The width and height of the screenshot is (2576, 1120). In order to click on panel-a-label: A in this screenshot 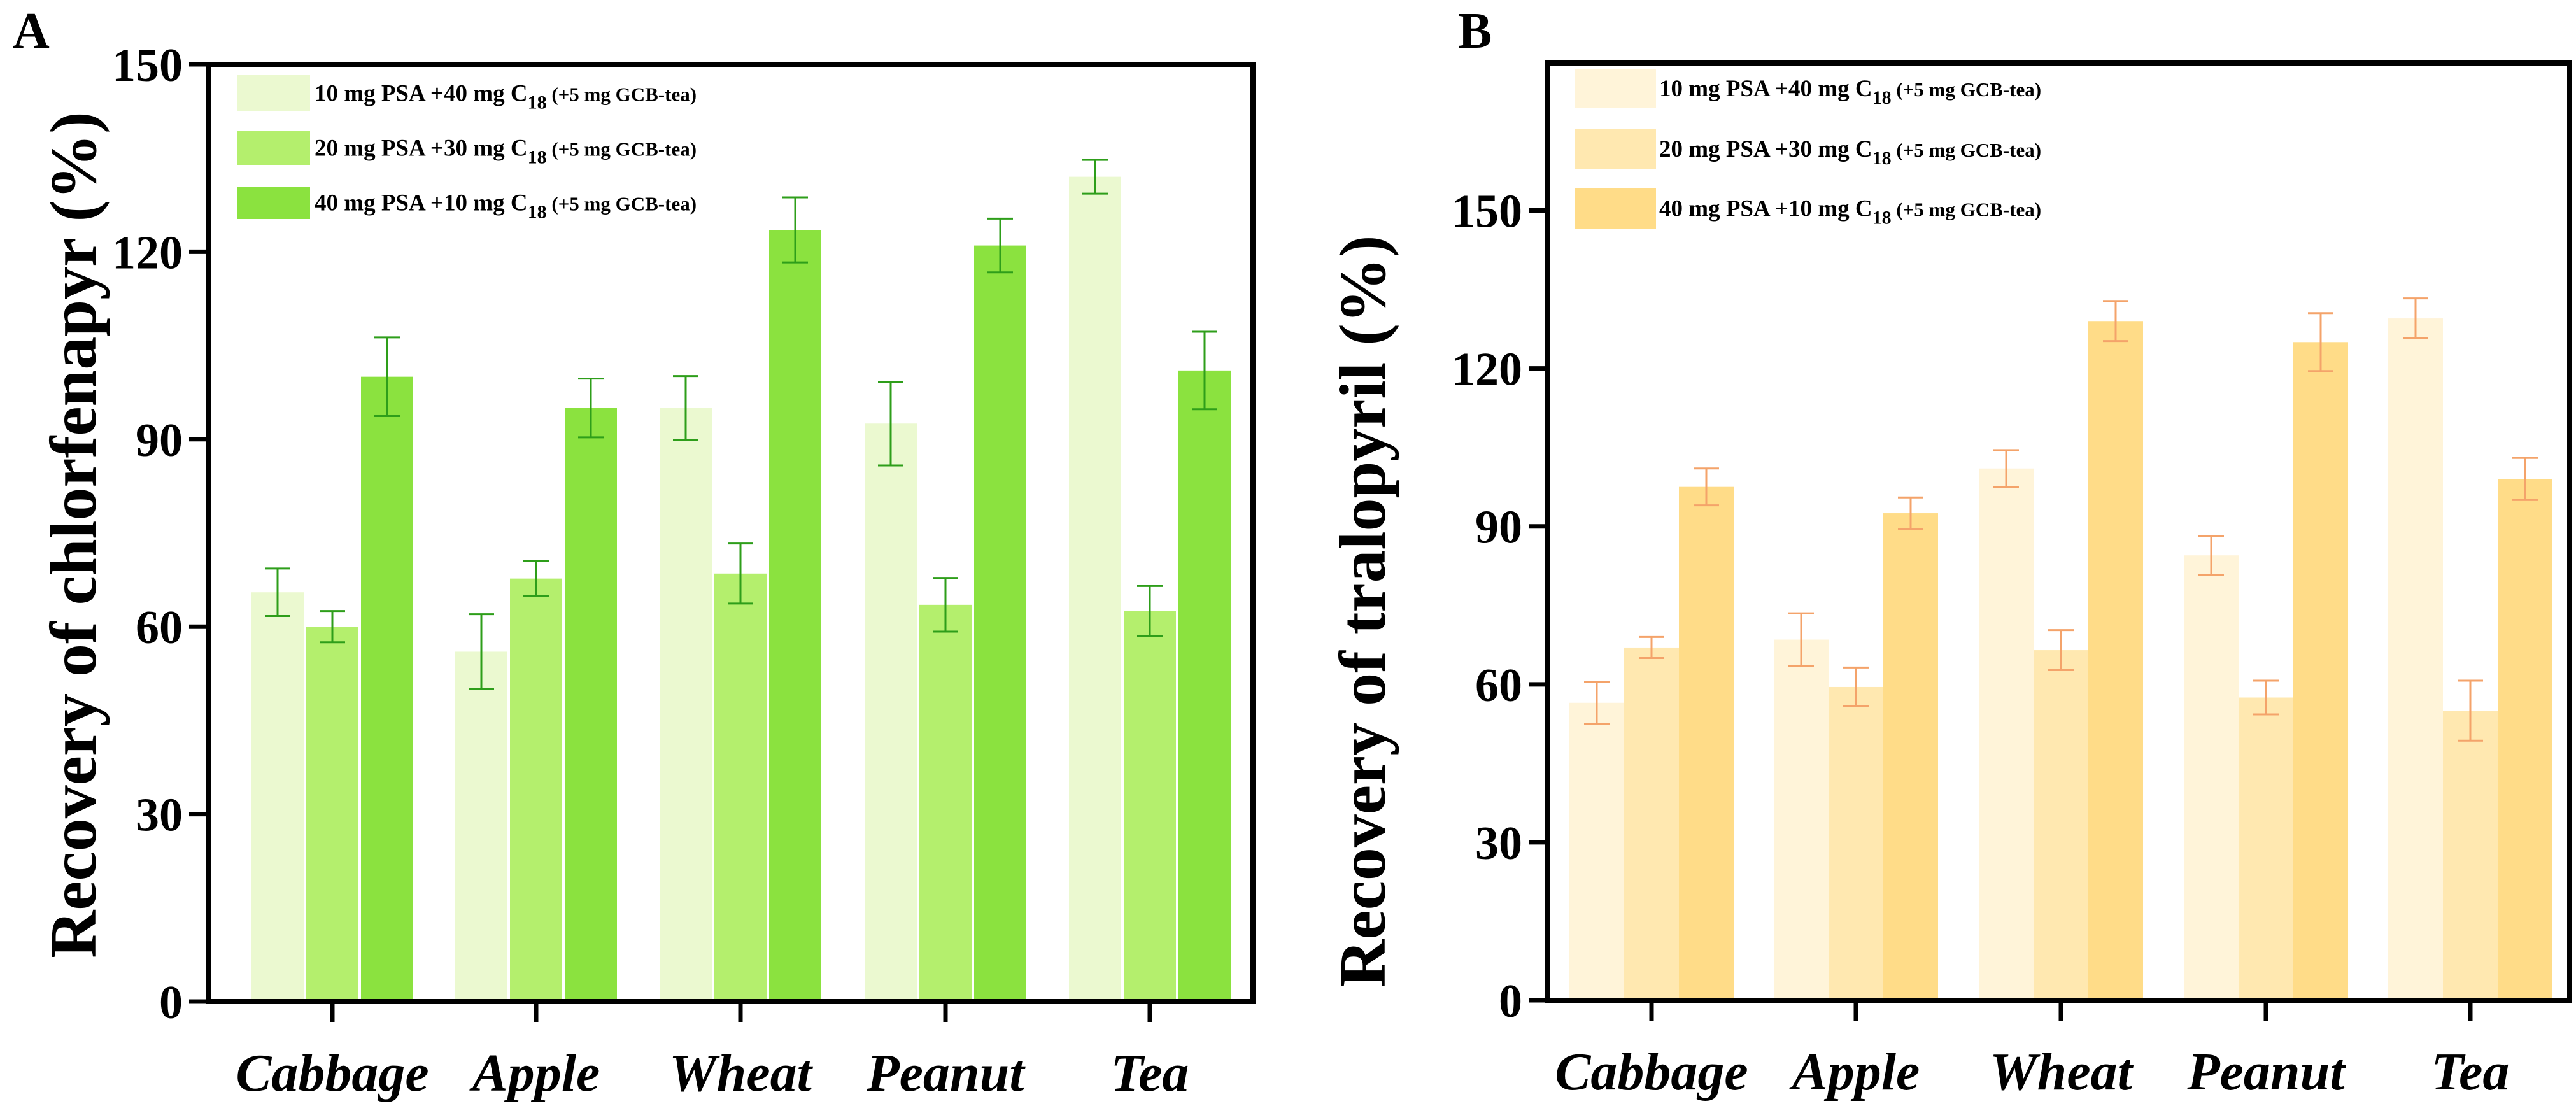, I will do `click(31, 31)`.